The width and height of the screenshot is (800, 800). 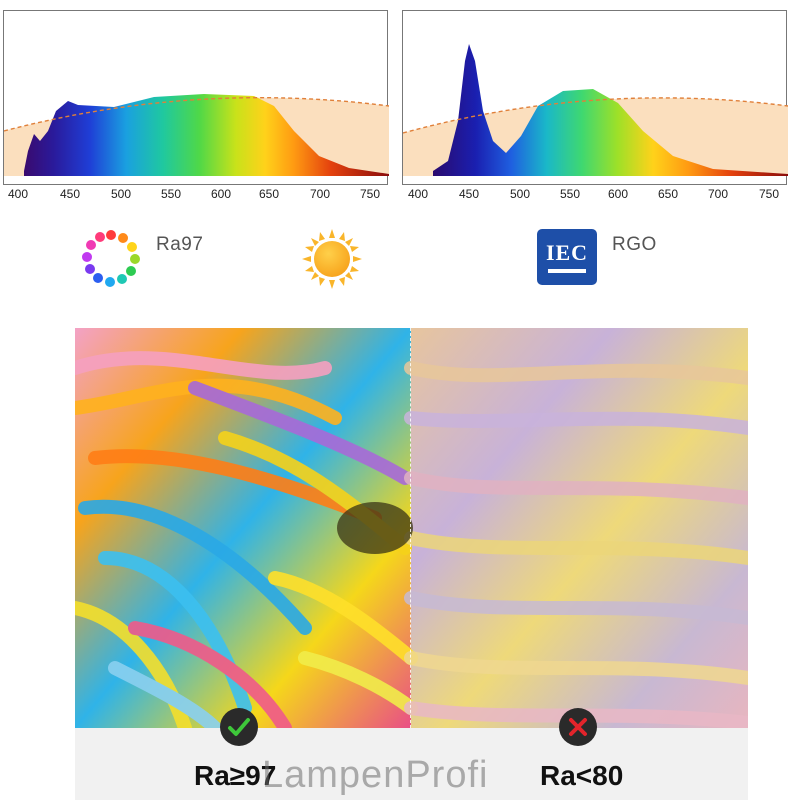 I want to click on watermark: LampenProfi, so click(x=375, y=775).